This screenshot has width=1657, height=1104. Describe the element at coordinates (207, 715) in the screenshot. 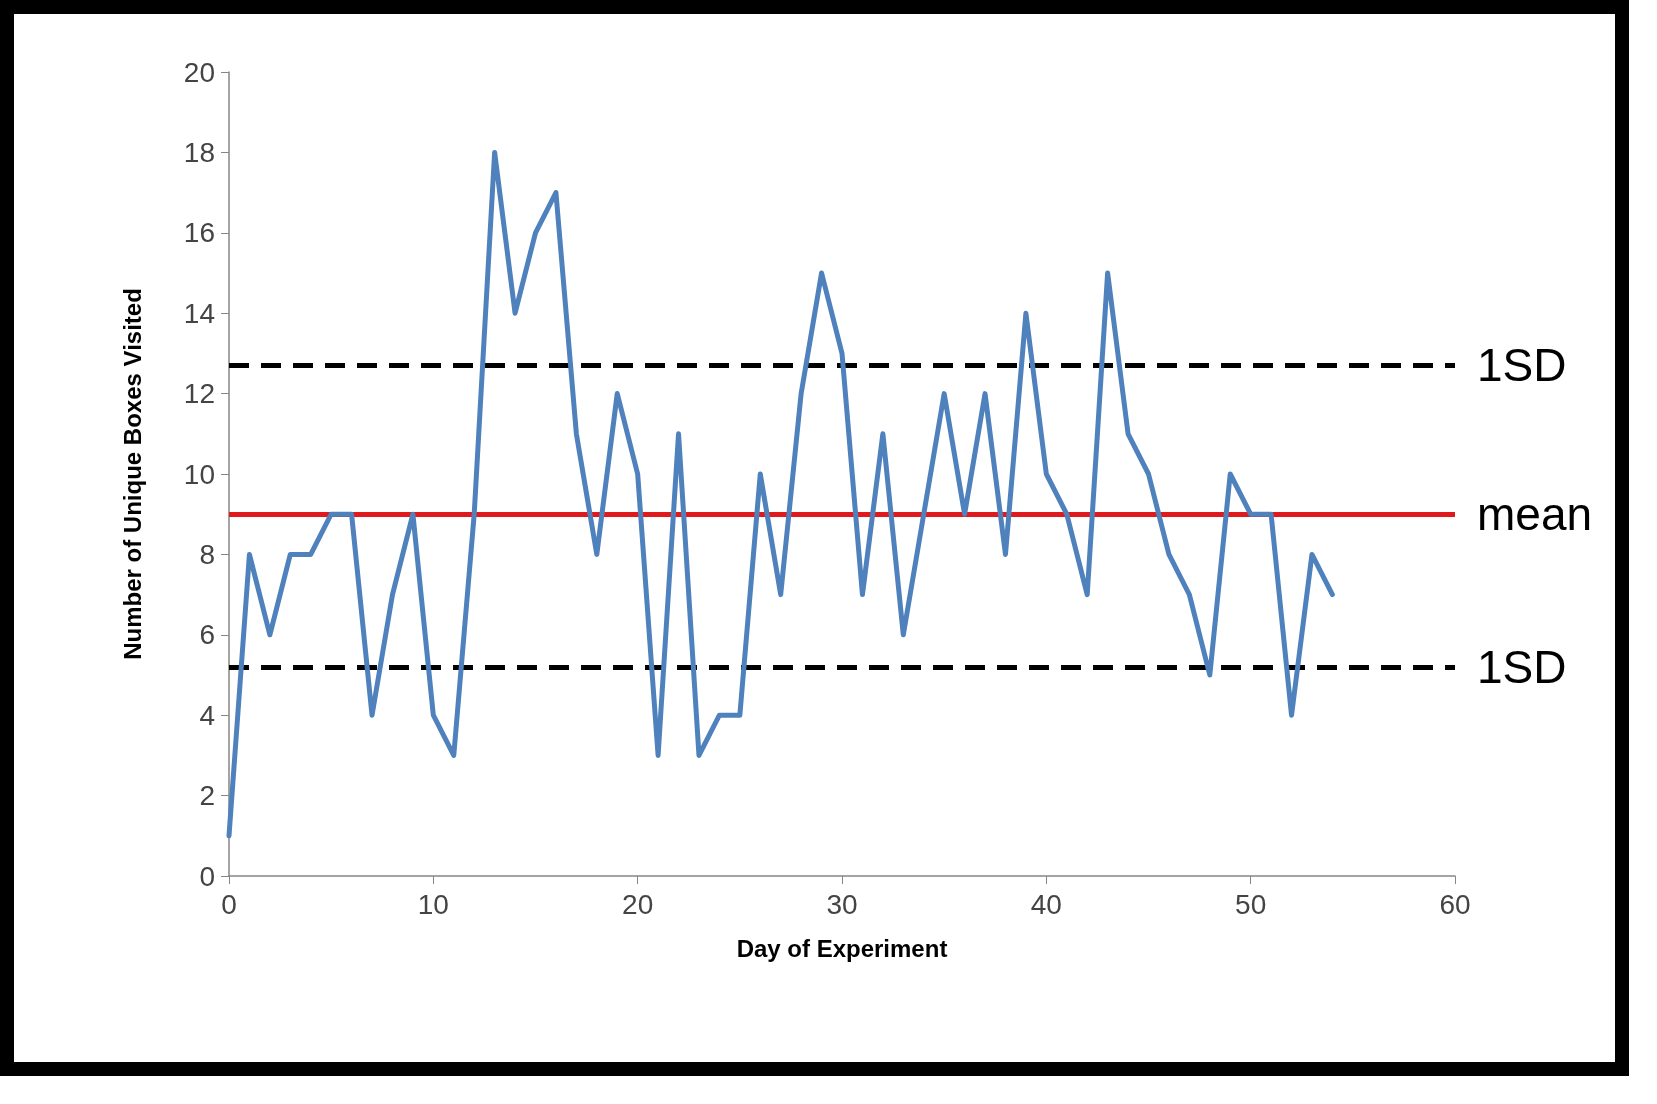

I see `y-tick-label: 4` at that location.